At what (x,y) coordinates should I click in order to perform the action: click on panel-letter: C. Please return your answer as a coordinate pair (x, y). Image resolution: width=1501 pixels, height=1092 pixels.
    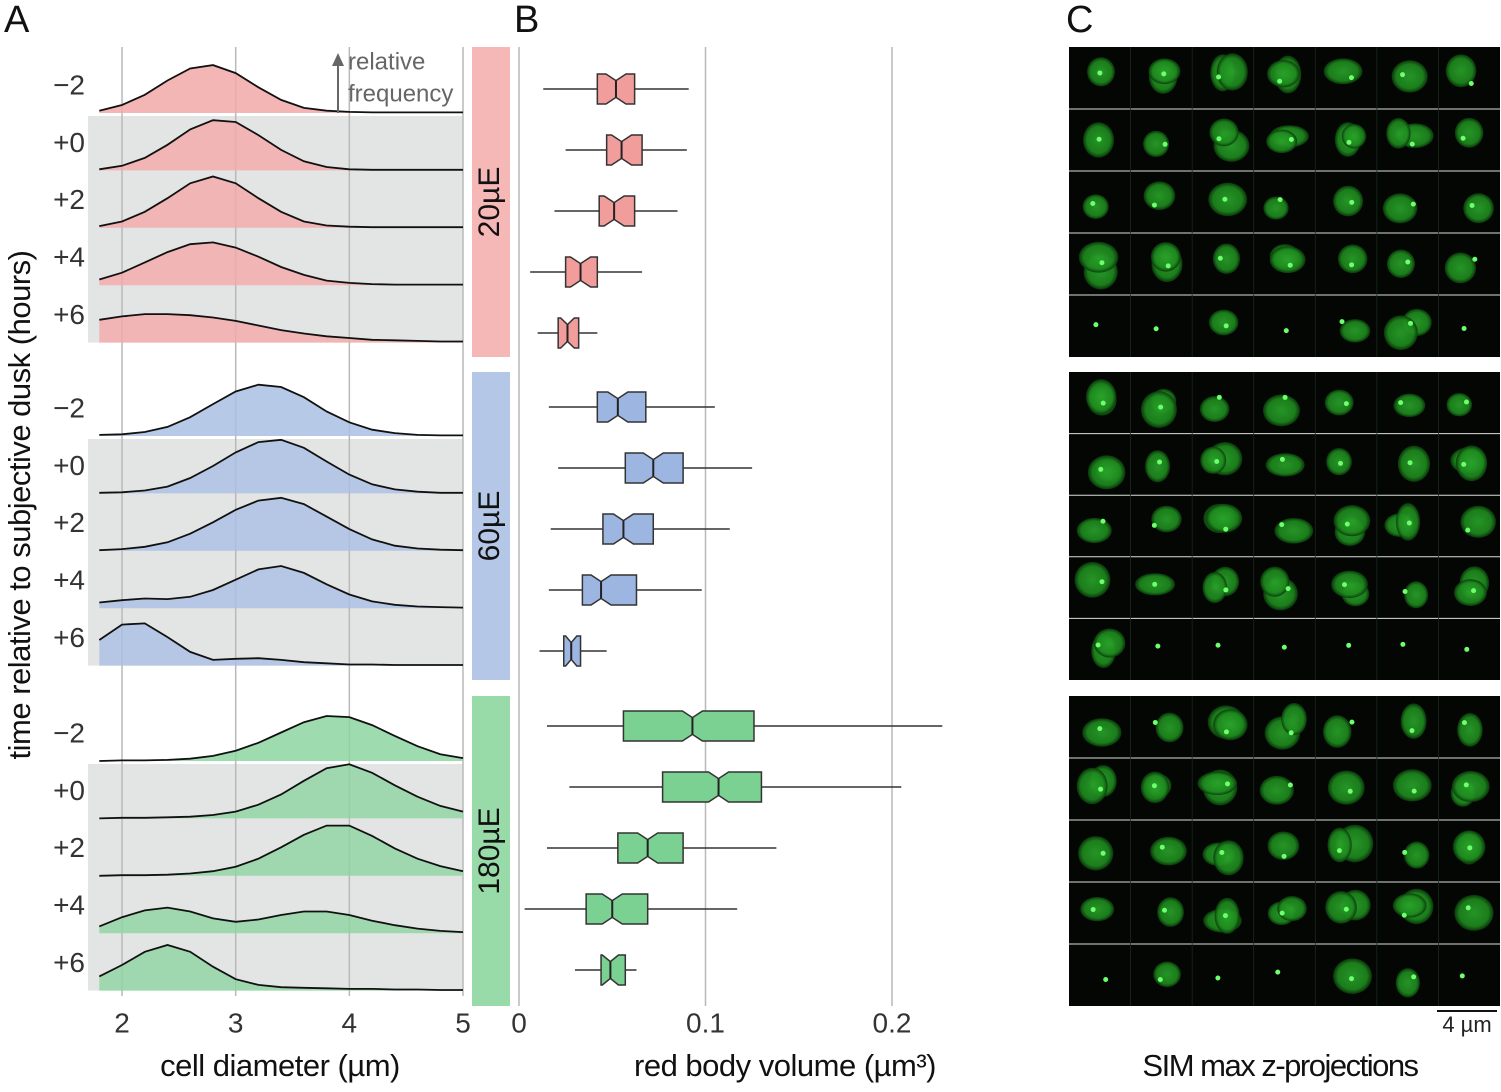
    Looking at the image, I should click on (1079, 20).